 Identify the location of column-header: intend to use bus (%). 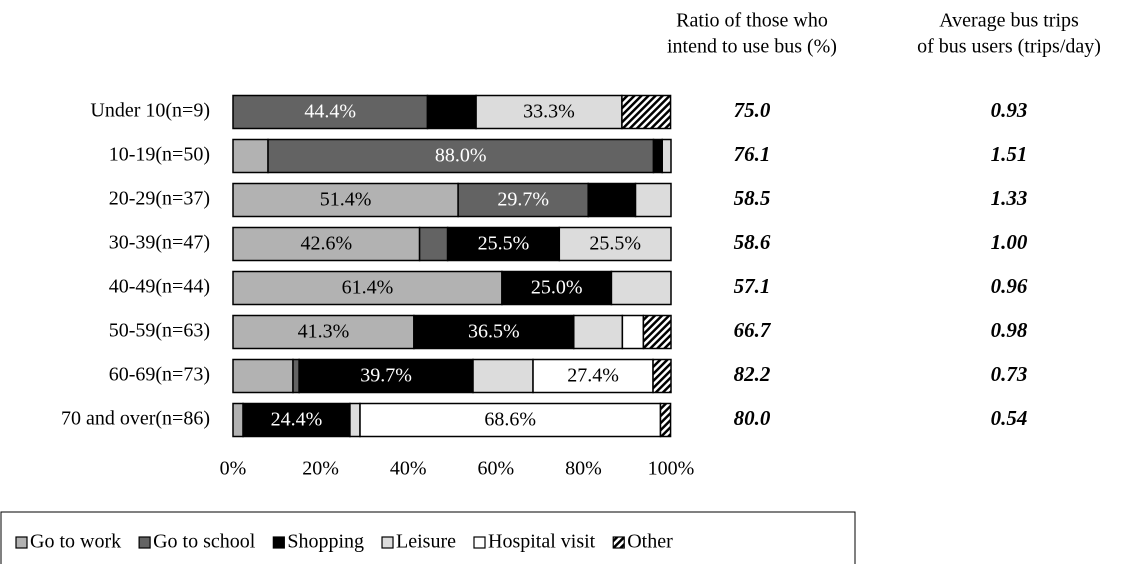
(752, 47).